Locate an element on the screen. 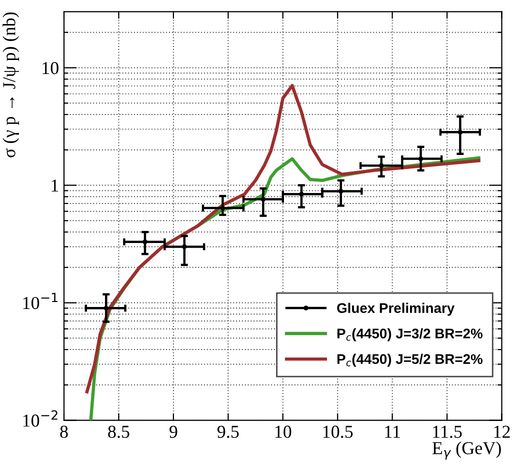 Image resolution: width=512 pixels, height=467 pixels. x-tick-label: 11 is located at coordinates (392, 432).